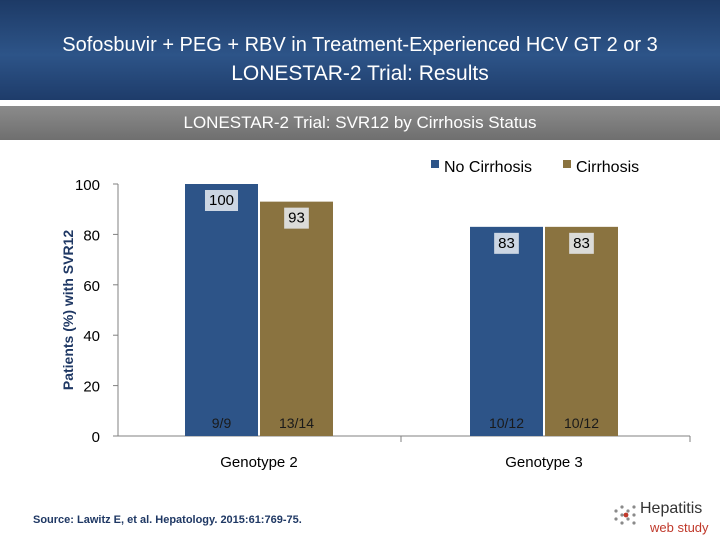 The width and height of the screenshot is (720, 540). Describe the element at coordinates (259, 462) in the screenshot. I see `x-category-label: Genotype 2` at that location.